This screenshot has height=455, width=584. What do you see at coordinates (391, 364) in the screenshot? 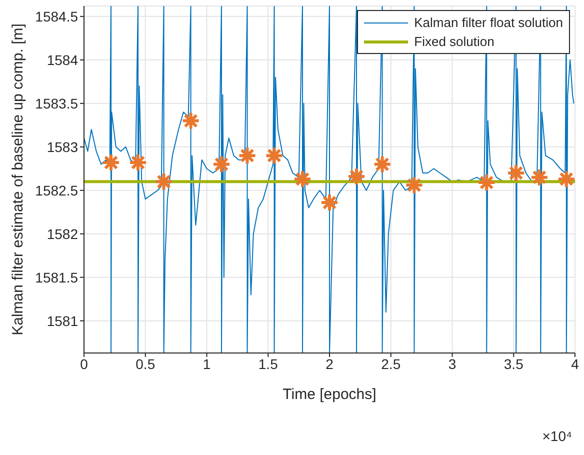
I see `x-tick-label: 2.5` at bounding box center [391, 364].